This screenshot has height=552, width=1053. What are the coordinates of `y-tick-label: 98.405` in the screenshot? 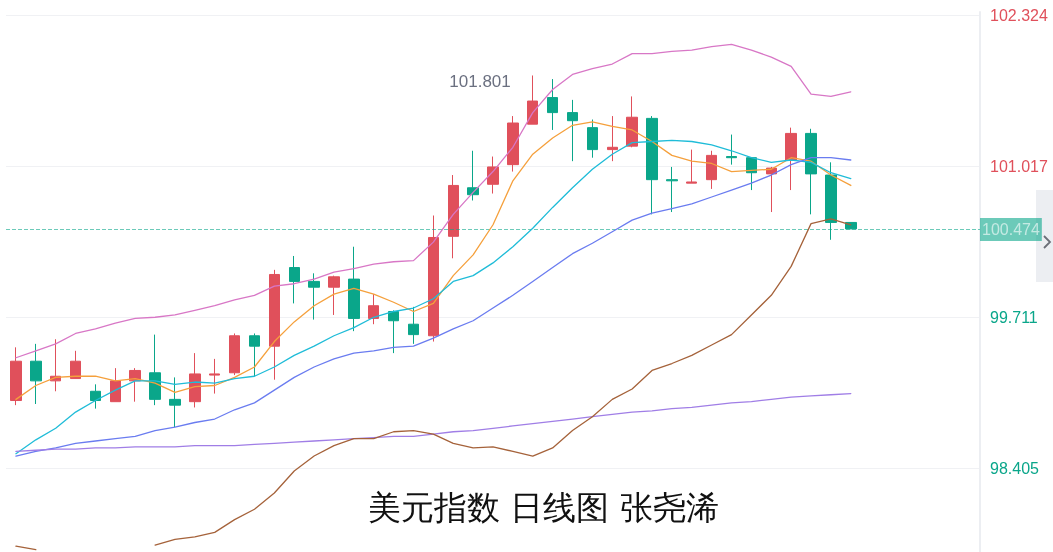 It's located at (1015, 468).